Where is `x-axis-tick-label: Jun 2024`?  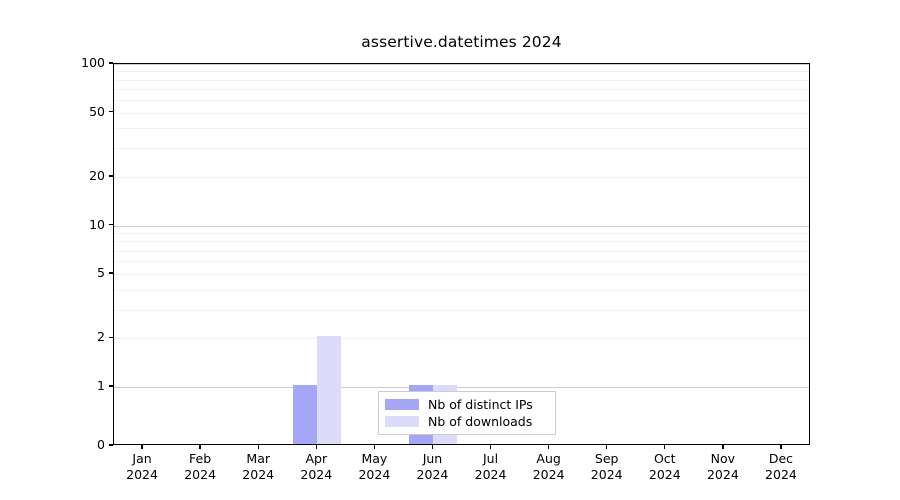
x-axis-tick-label: Jun 2024 is located at coordinates (433, 467).